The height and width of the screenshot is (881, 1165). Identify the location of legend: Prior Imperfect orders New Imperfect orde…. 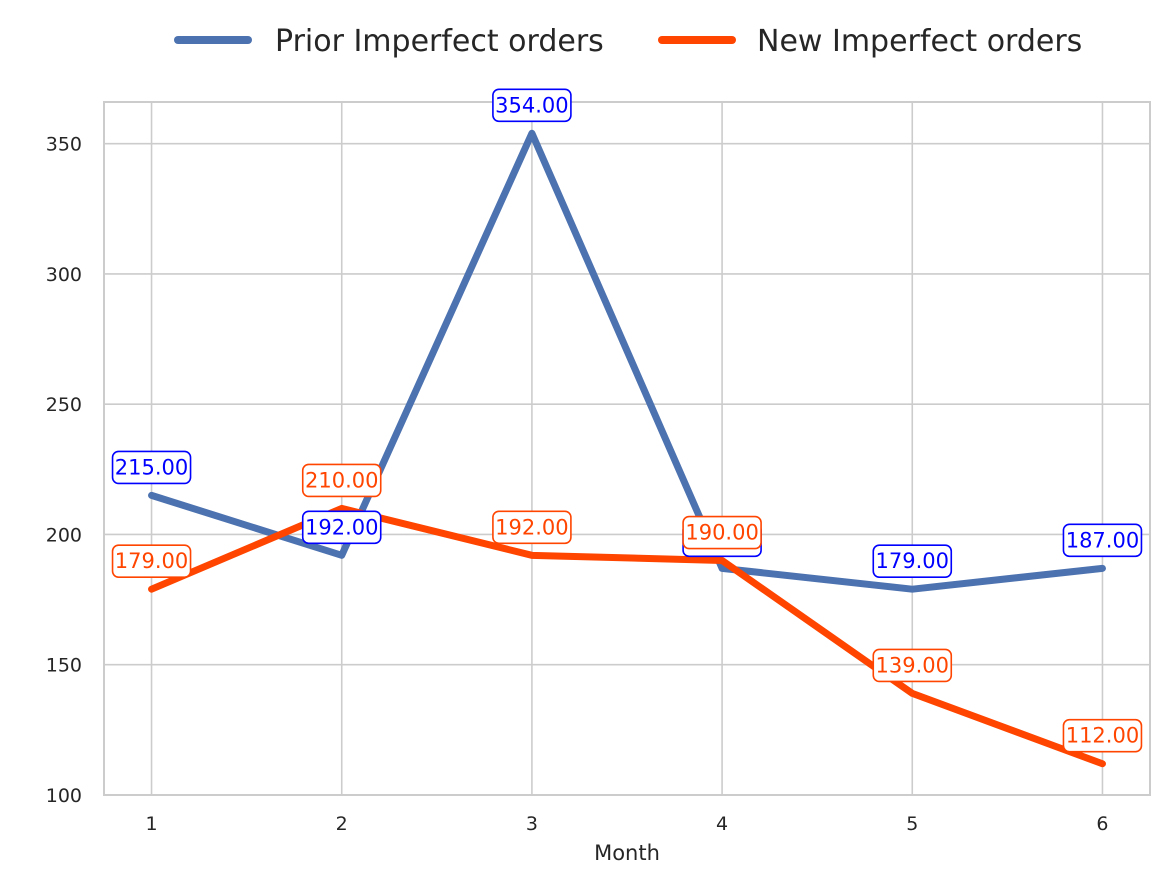
(628, 41).